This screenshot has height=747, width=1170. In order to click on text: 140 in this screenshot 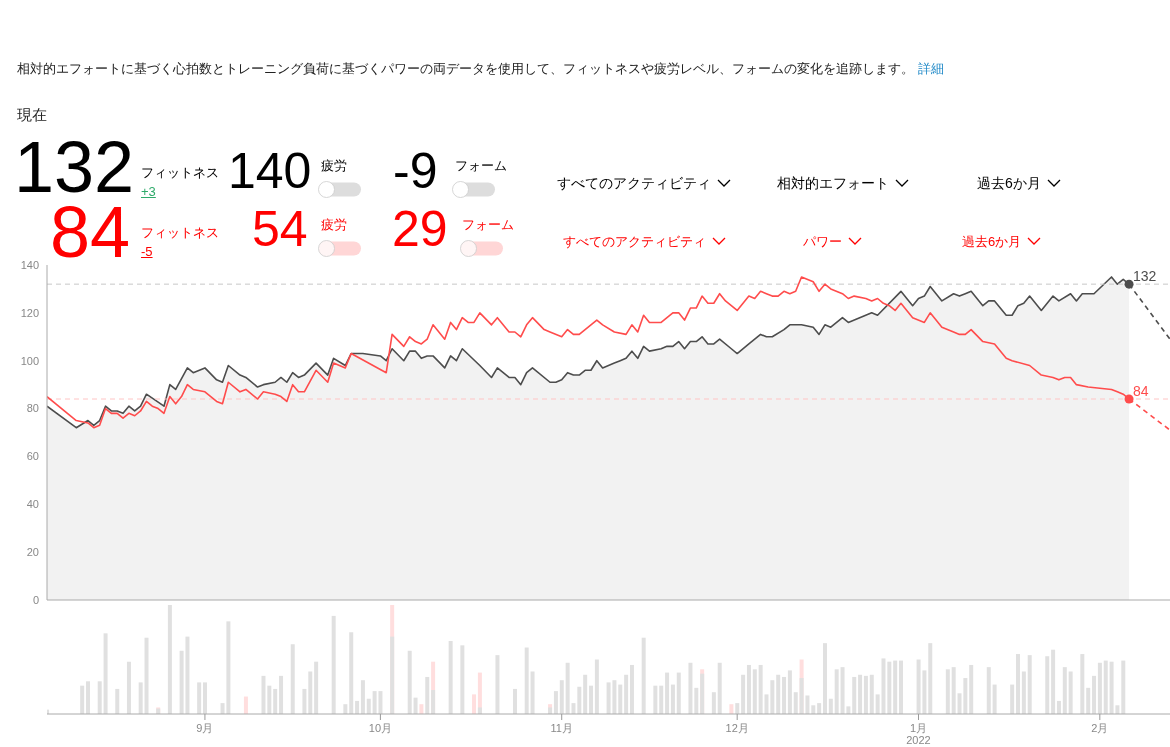, I will do `click(270, 170)`.